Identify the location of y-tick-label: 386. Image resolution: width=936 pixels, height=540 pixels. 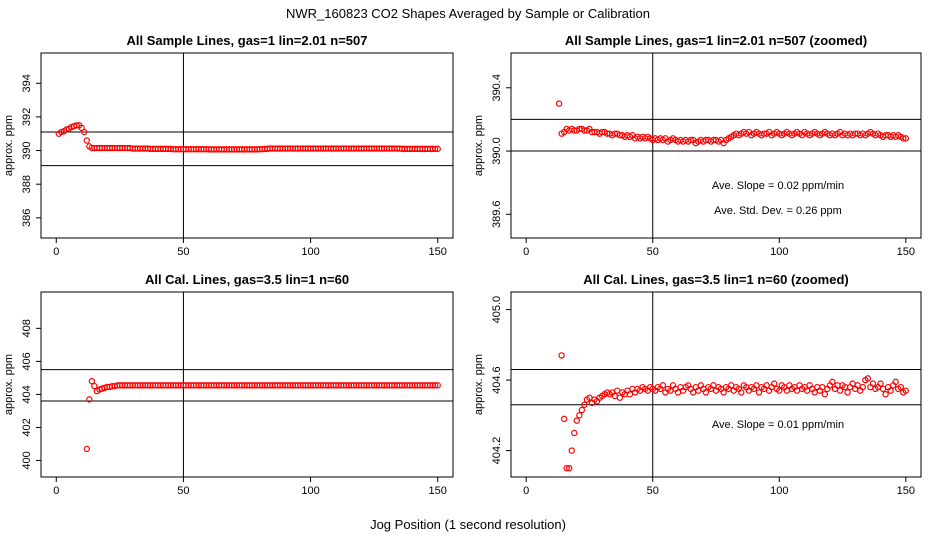
(27, 218).